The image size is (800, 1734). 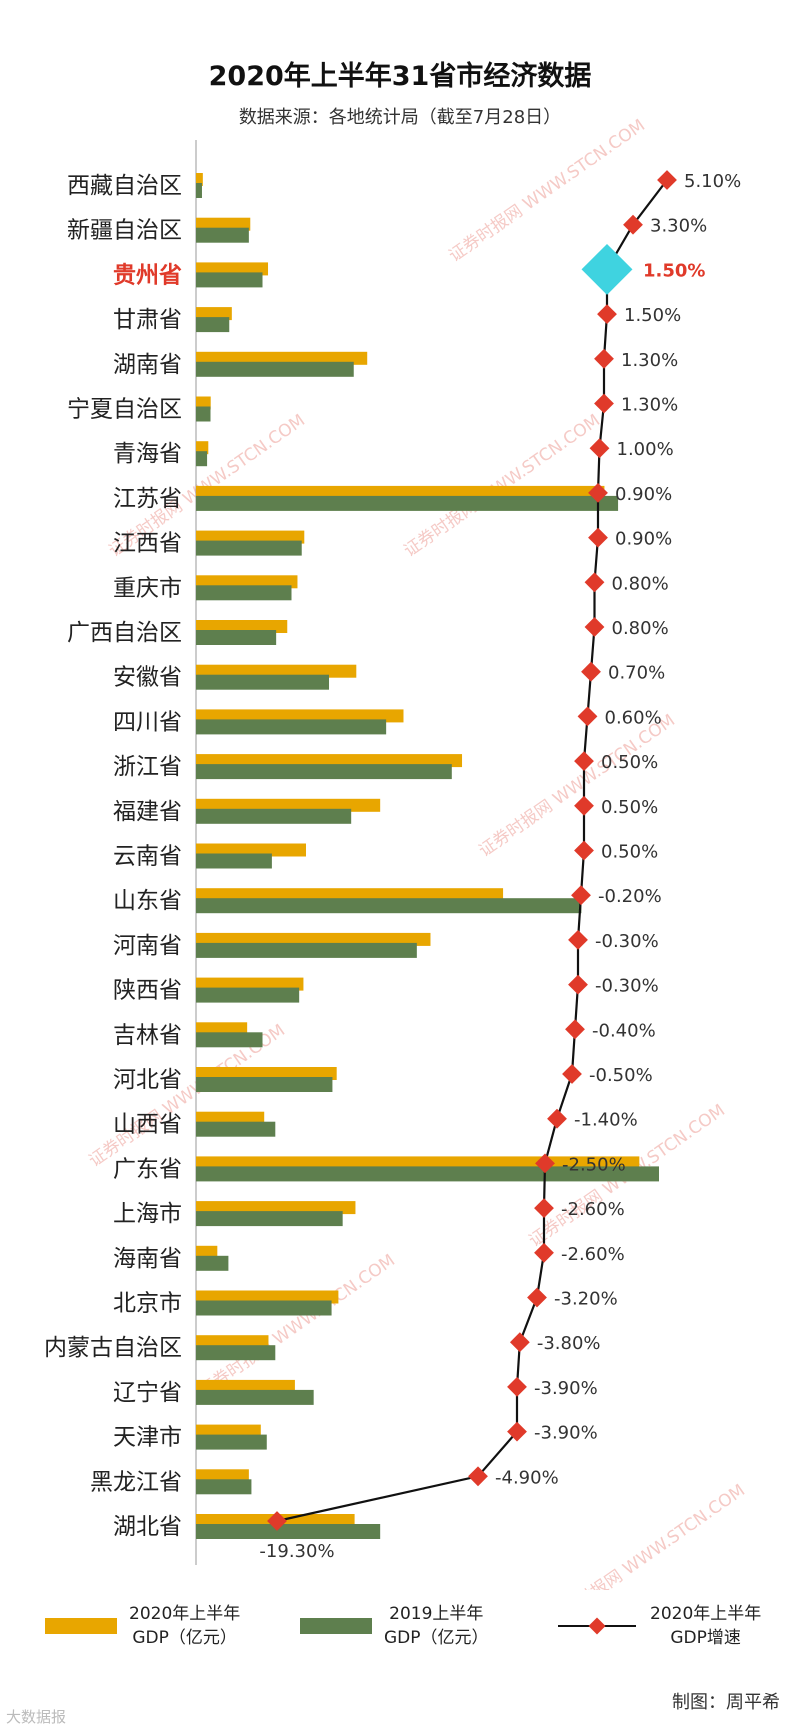 I want to click on category-label: 上海市, so click(x=147, y=1214).